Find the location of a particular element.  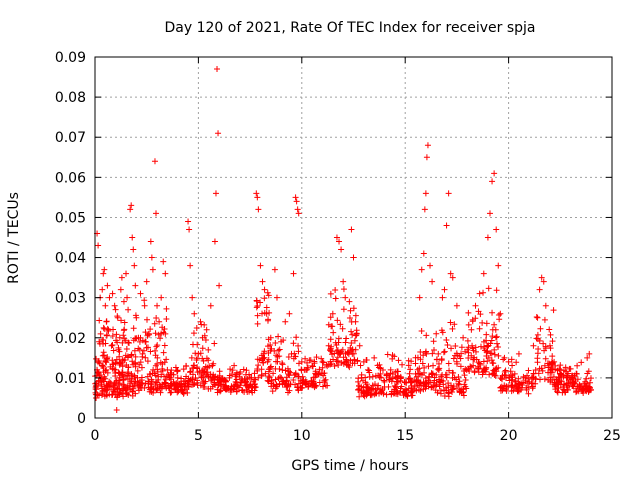

x-tick-label: 10 is located at coordinates (302, 436).